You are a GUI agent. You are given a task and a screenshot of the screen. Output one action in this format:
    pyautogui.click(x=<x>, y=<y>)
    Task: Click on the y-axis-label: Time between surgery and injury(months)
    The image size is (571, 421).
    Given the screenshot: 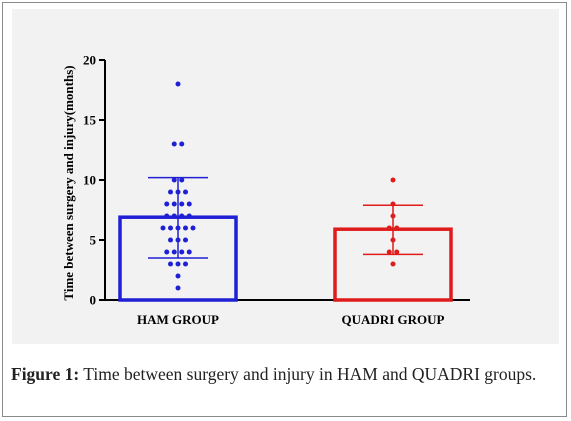 What is the action you would take?
    pyautogui.click(x=68, y=182)
    